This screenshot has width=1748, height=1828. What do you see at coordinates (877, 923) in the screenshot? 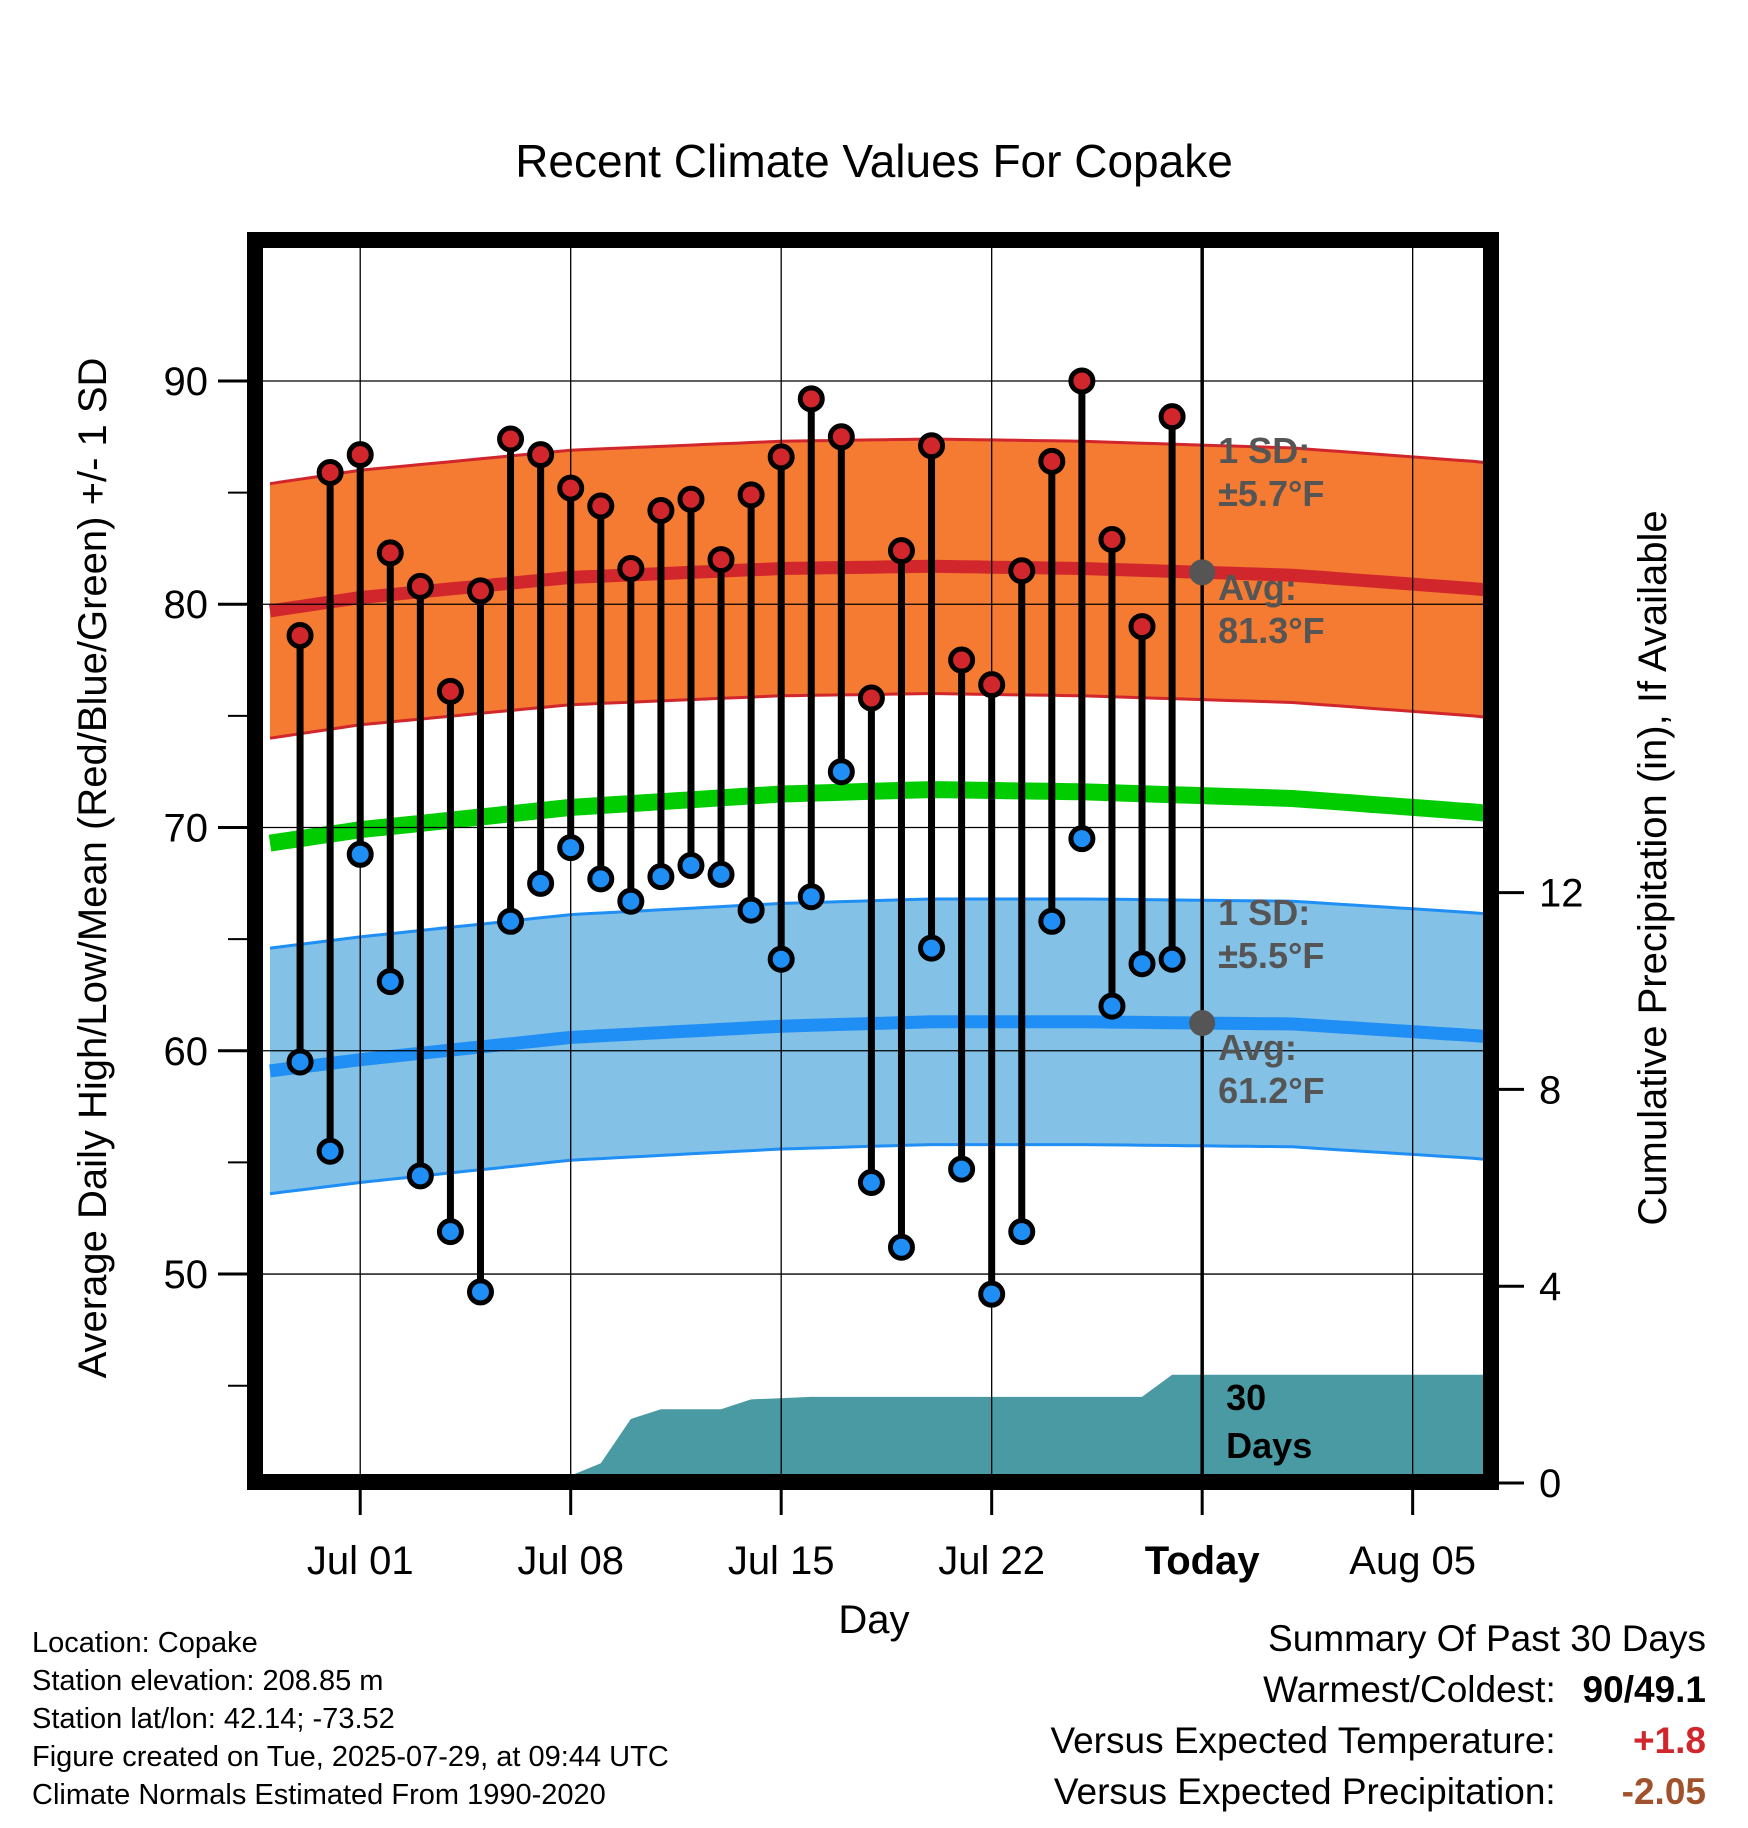
I see `low-sd-band-upper-edge` at bounding box center [877, 923].